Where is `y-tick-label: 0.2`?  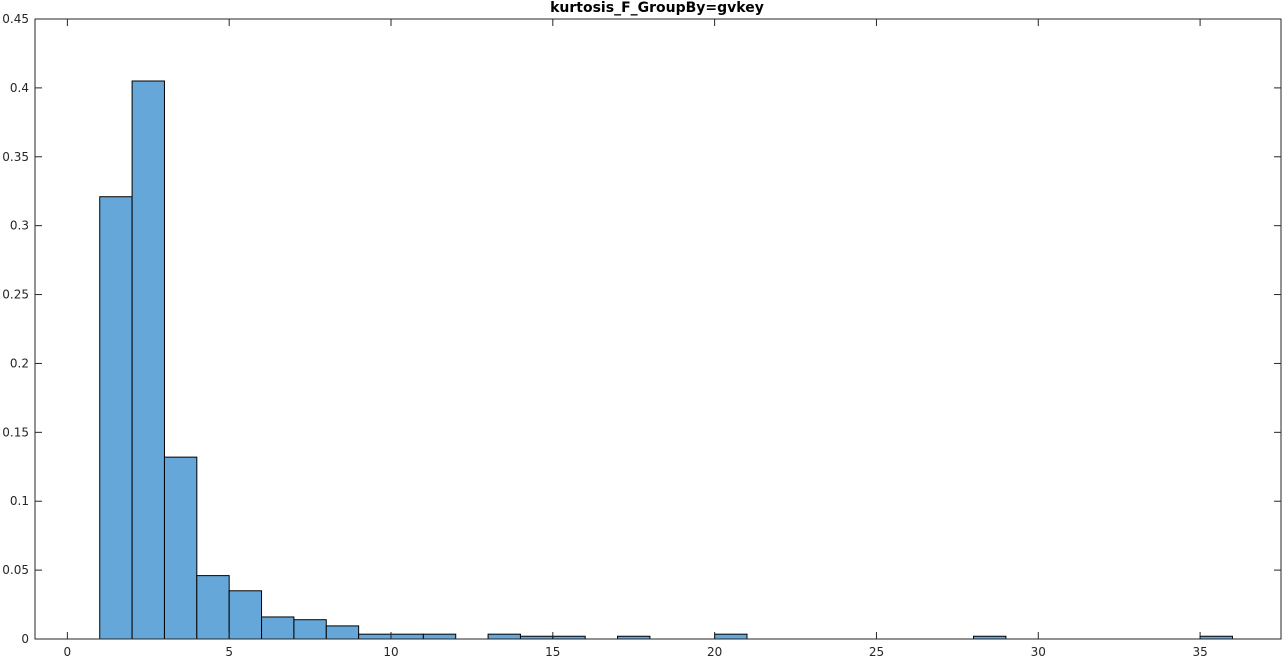 y-tick-label: 0.2 is located at coordinates (19, 363).